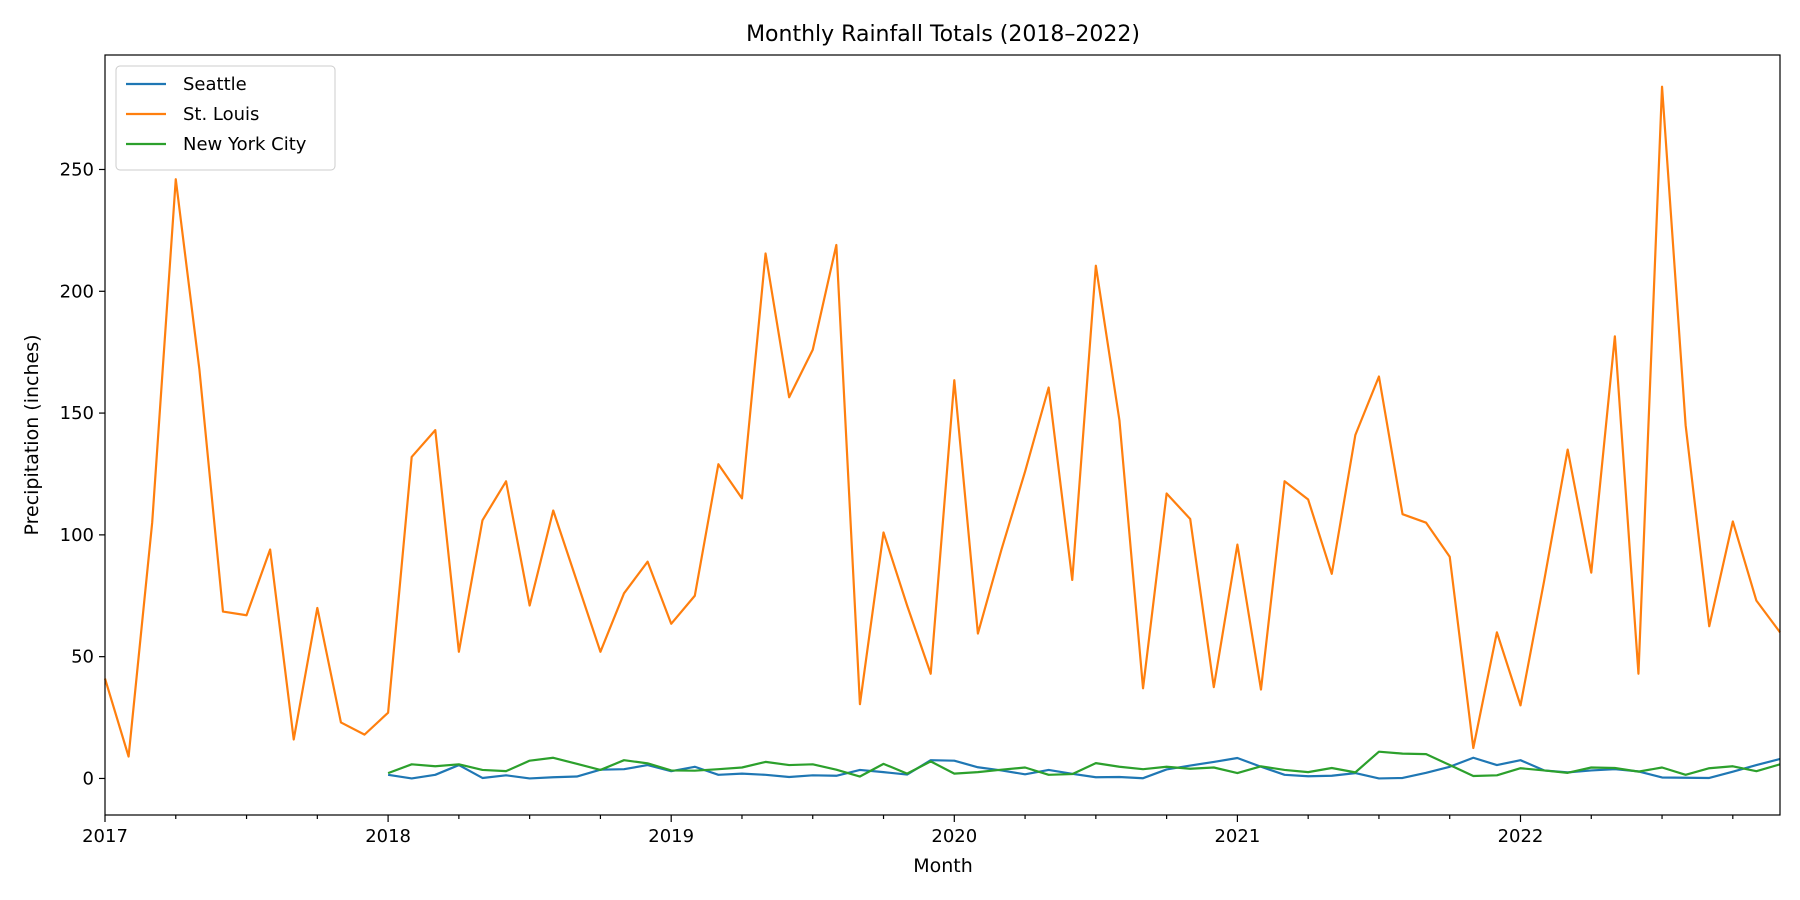 The image size is (1800, 900). I want to click on series-line-new-york-city, so click(1084, 764).